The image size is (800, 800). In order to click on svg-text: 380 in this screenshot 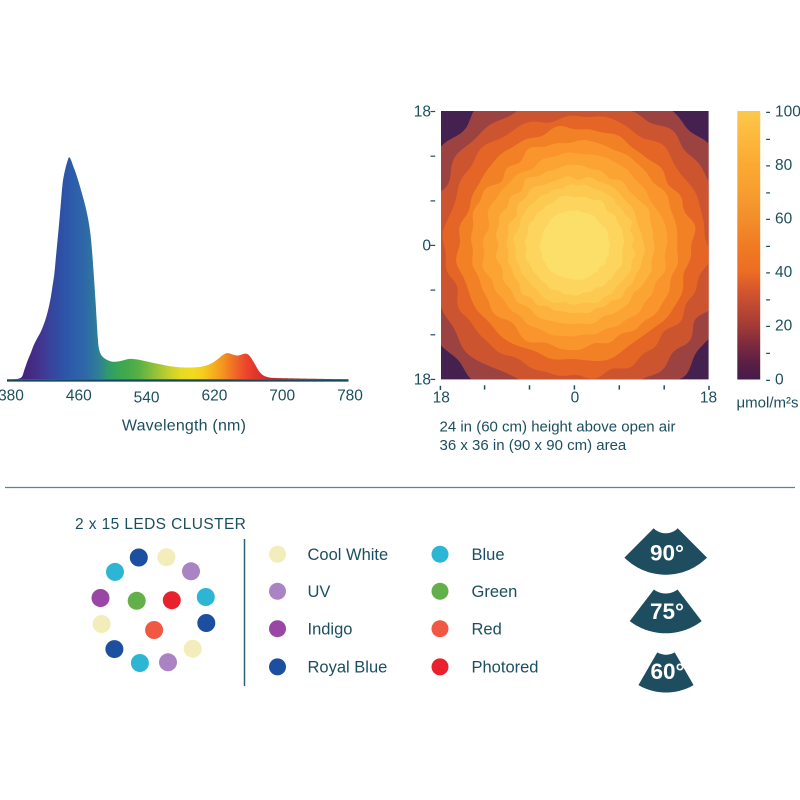, I will do `click(12, 396)`.